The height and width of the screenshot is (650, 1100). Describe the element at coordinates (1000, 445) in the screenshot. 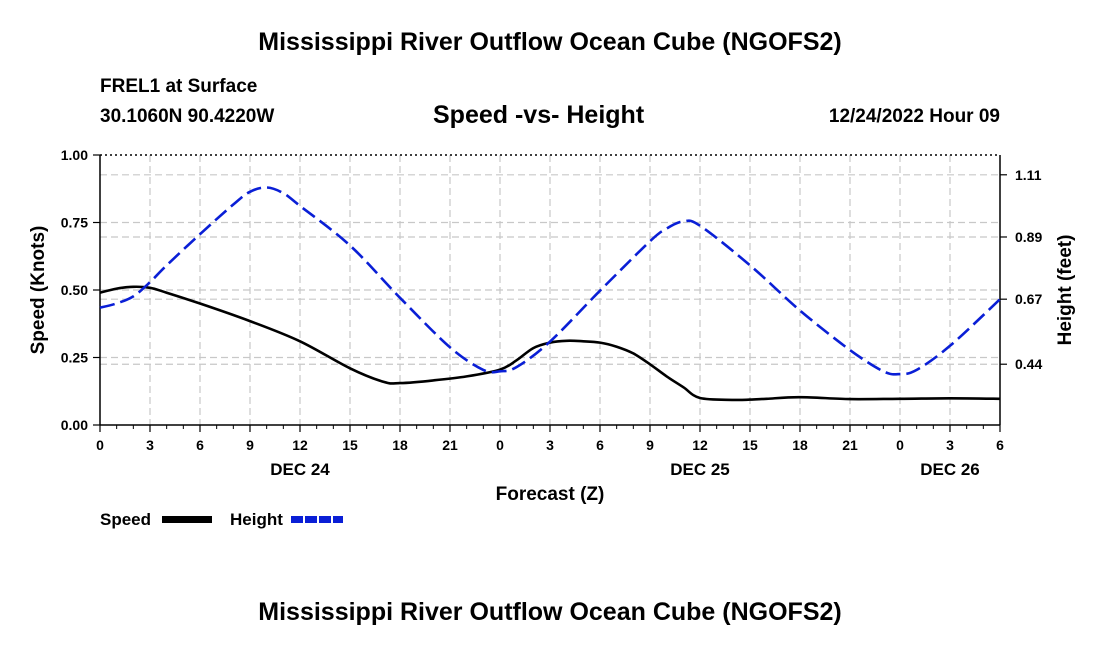

I see `x-tick-label-18: 6` at that location.